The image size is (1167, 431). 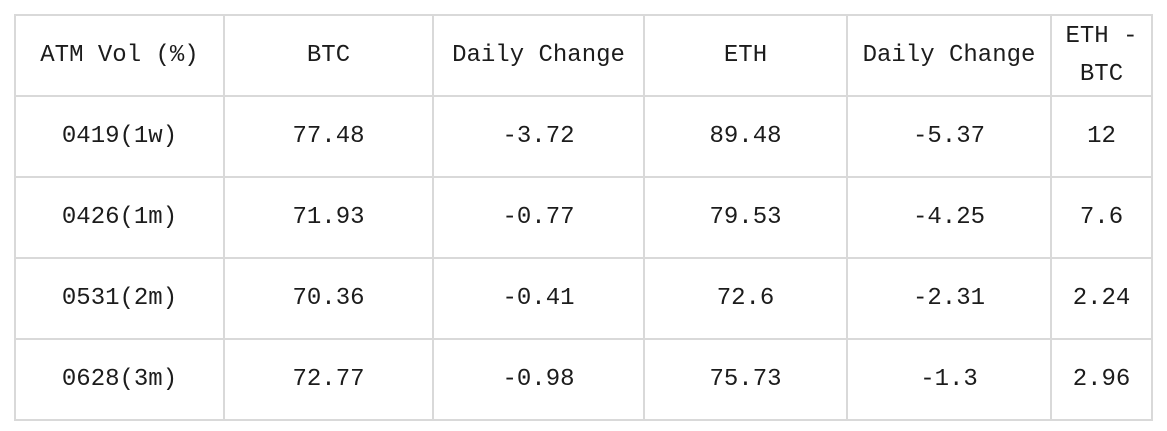 I want to click on table-cell-btc-change: -0.98, so click(x=538, y=379).